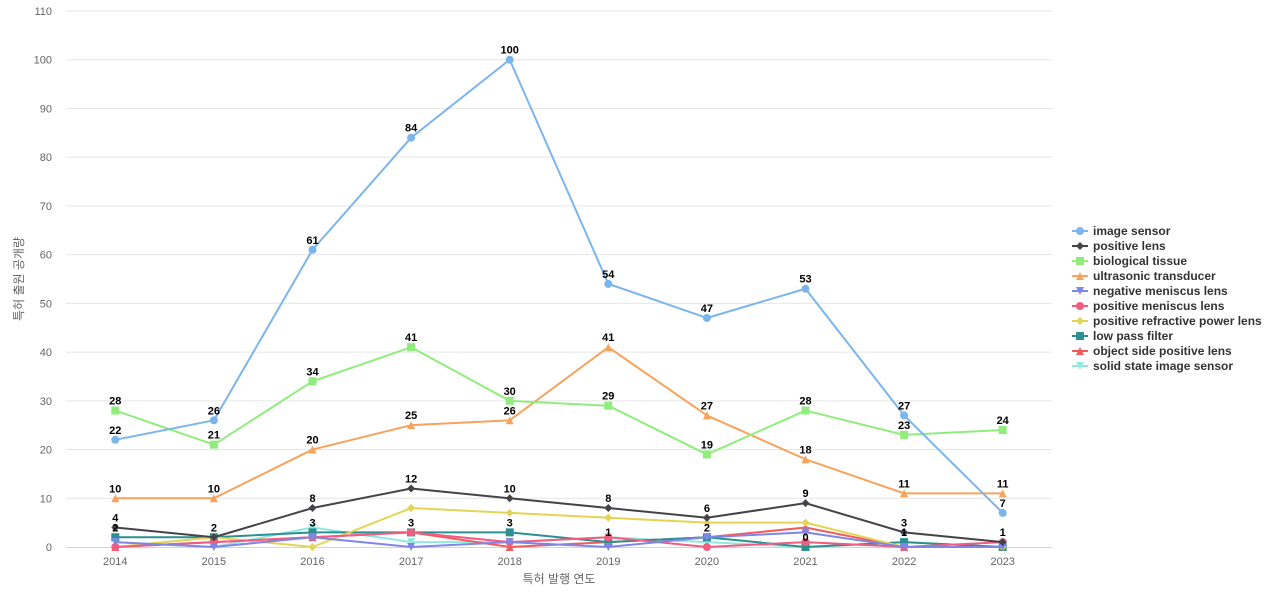 This screenshot has width=1280, height=600. I want to click on x-tick-label: 2019, so click(608, 562).